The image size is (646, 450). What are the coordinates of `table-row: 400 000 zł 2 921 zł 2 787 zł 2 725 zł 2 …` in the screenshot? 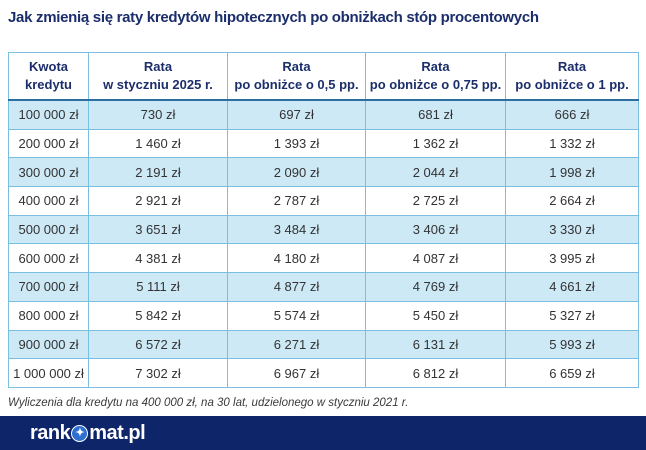 It's located at (323, 201).